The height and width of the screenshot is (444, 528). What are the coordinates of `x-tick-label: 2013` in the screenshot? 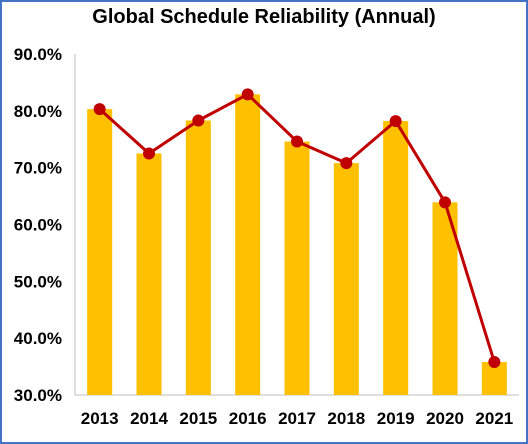 It's located at (100, 418).